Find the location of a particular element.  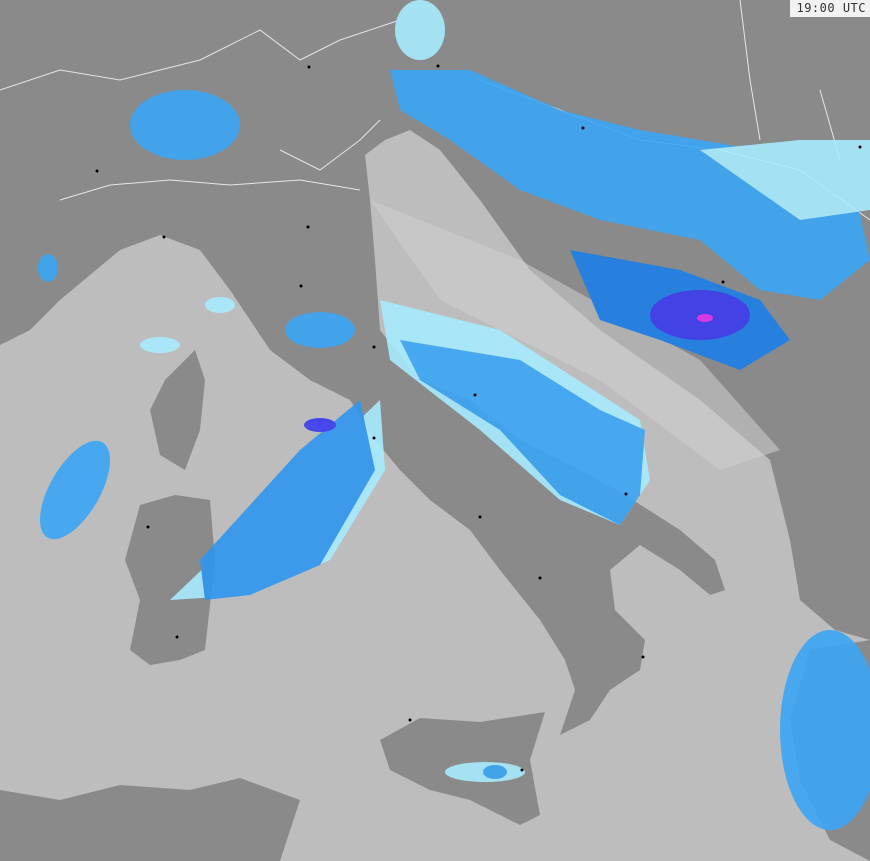

sardinia is located at coordinates (170, 580).